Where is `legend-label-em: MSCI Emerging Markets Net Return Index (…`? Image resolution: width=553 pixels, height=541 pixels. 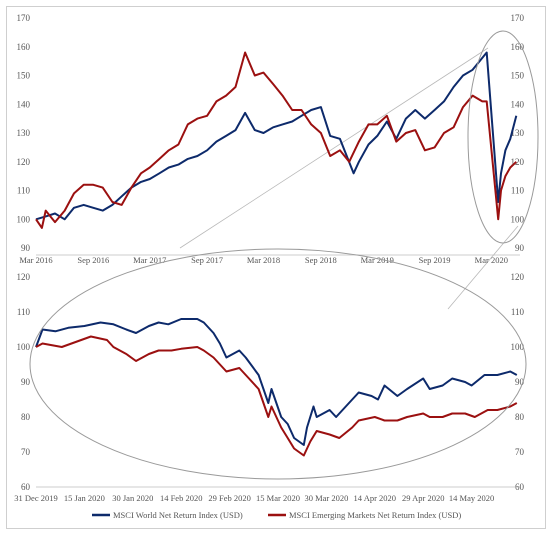 legend-label-em: MSCI Emerging Markets Net Return Index (… is located at coordinates (375, 515).